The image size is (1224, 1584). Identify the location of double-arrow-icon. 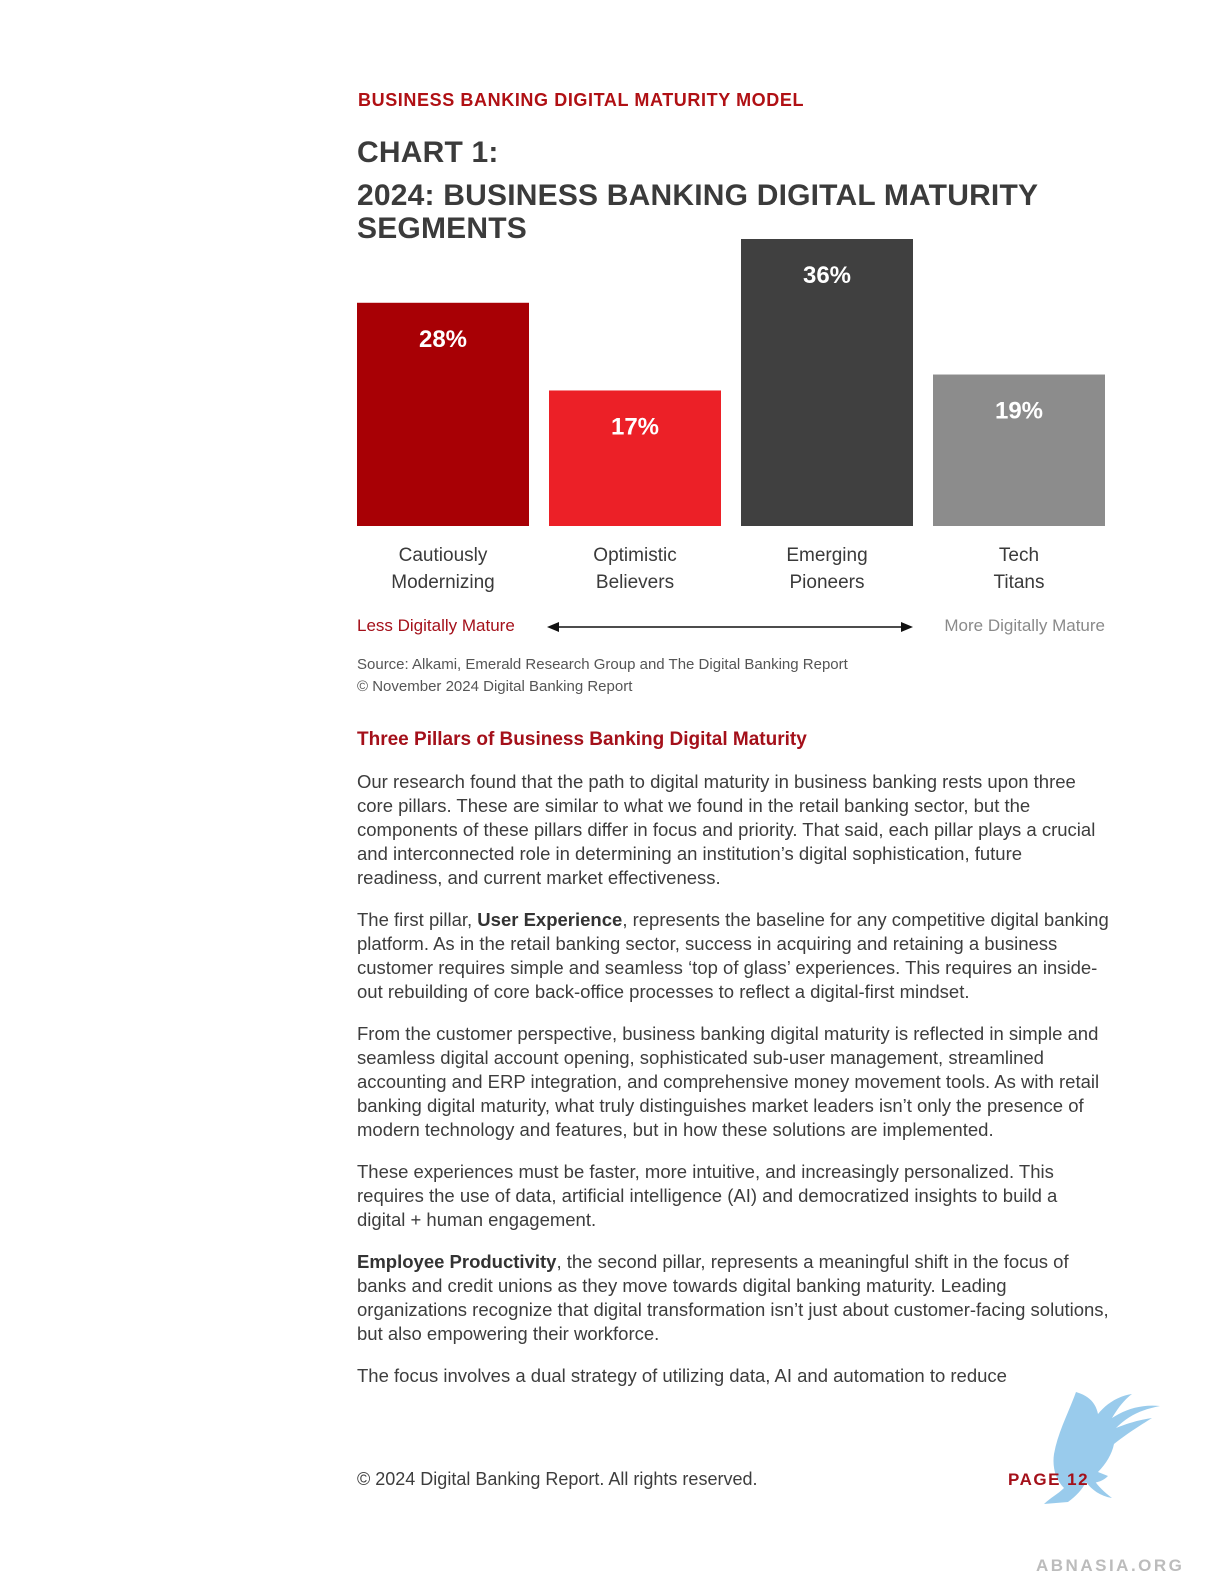
(730, 627).